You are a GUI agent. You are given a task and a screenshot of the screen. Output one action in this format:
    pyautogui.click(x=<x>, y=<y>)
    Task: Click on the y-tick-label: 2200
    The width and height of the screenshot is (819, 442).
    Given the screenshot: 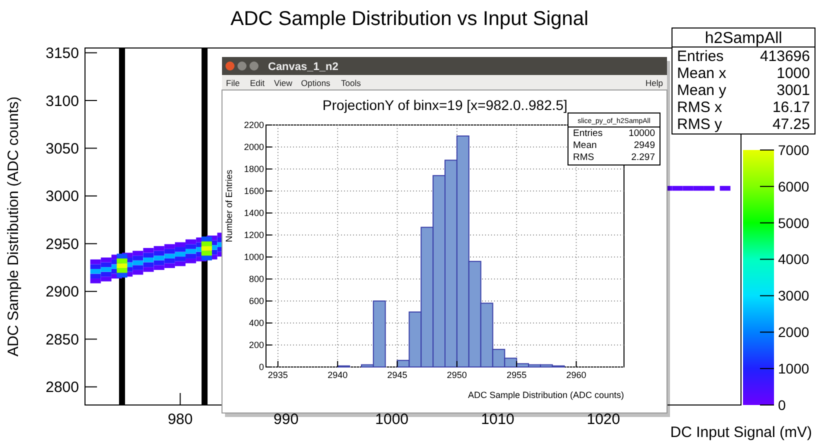 What is the action you would take?
    pyautogui.click(x=254, y=125)
    